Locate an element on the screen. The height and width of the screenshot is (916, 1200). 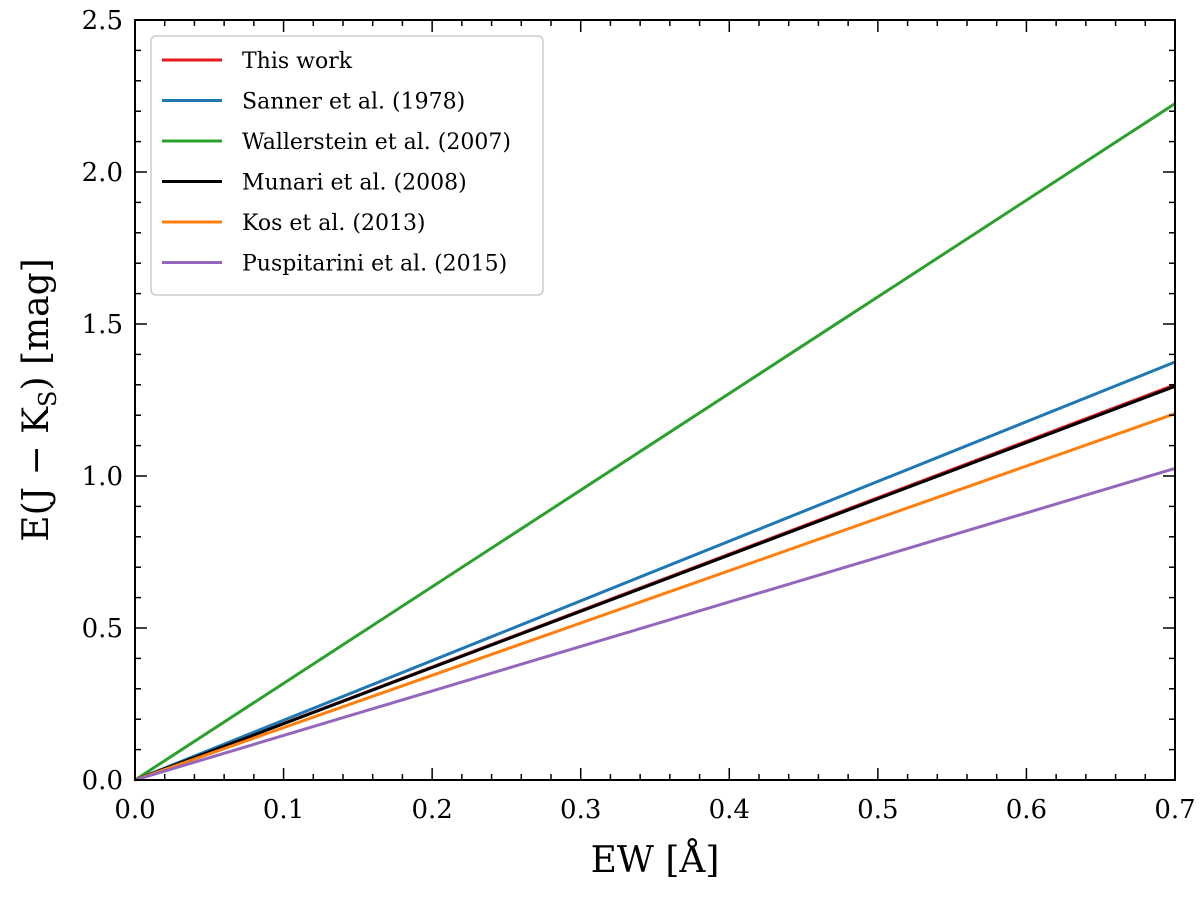
x-tick-label: 0.6 is located at coordinates (1026, 810).